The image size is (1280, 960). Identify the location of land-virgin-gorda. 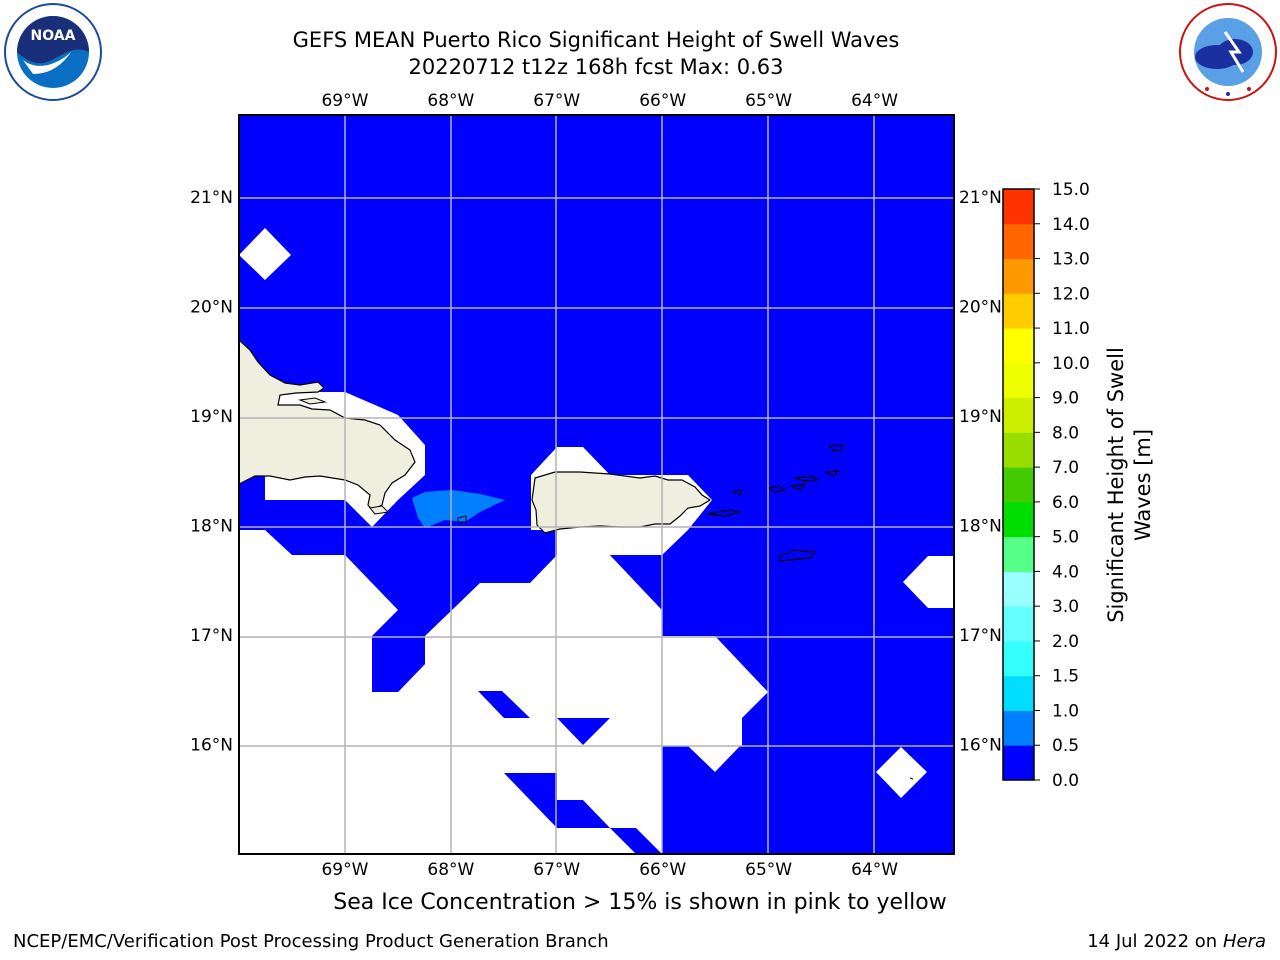
(831, 473).